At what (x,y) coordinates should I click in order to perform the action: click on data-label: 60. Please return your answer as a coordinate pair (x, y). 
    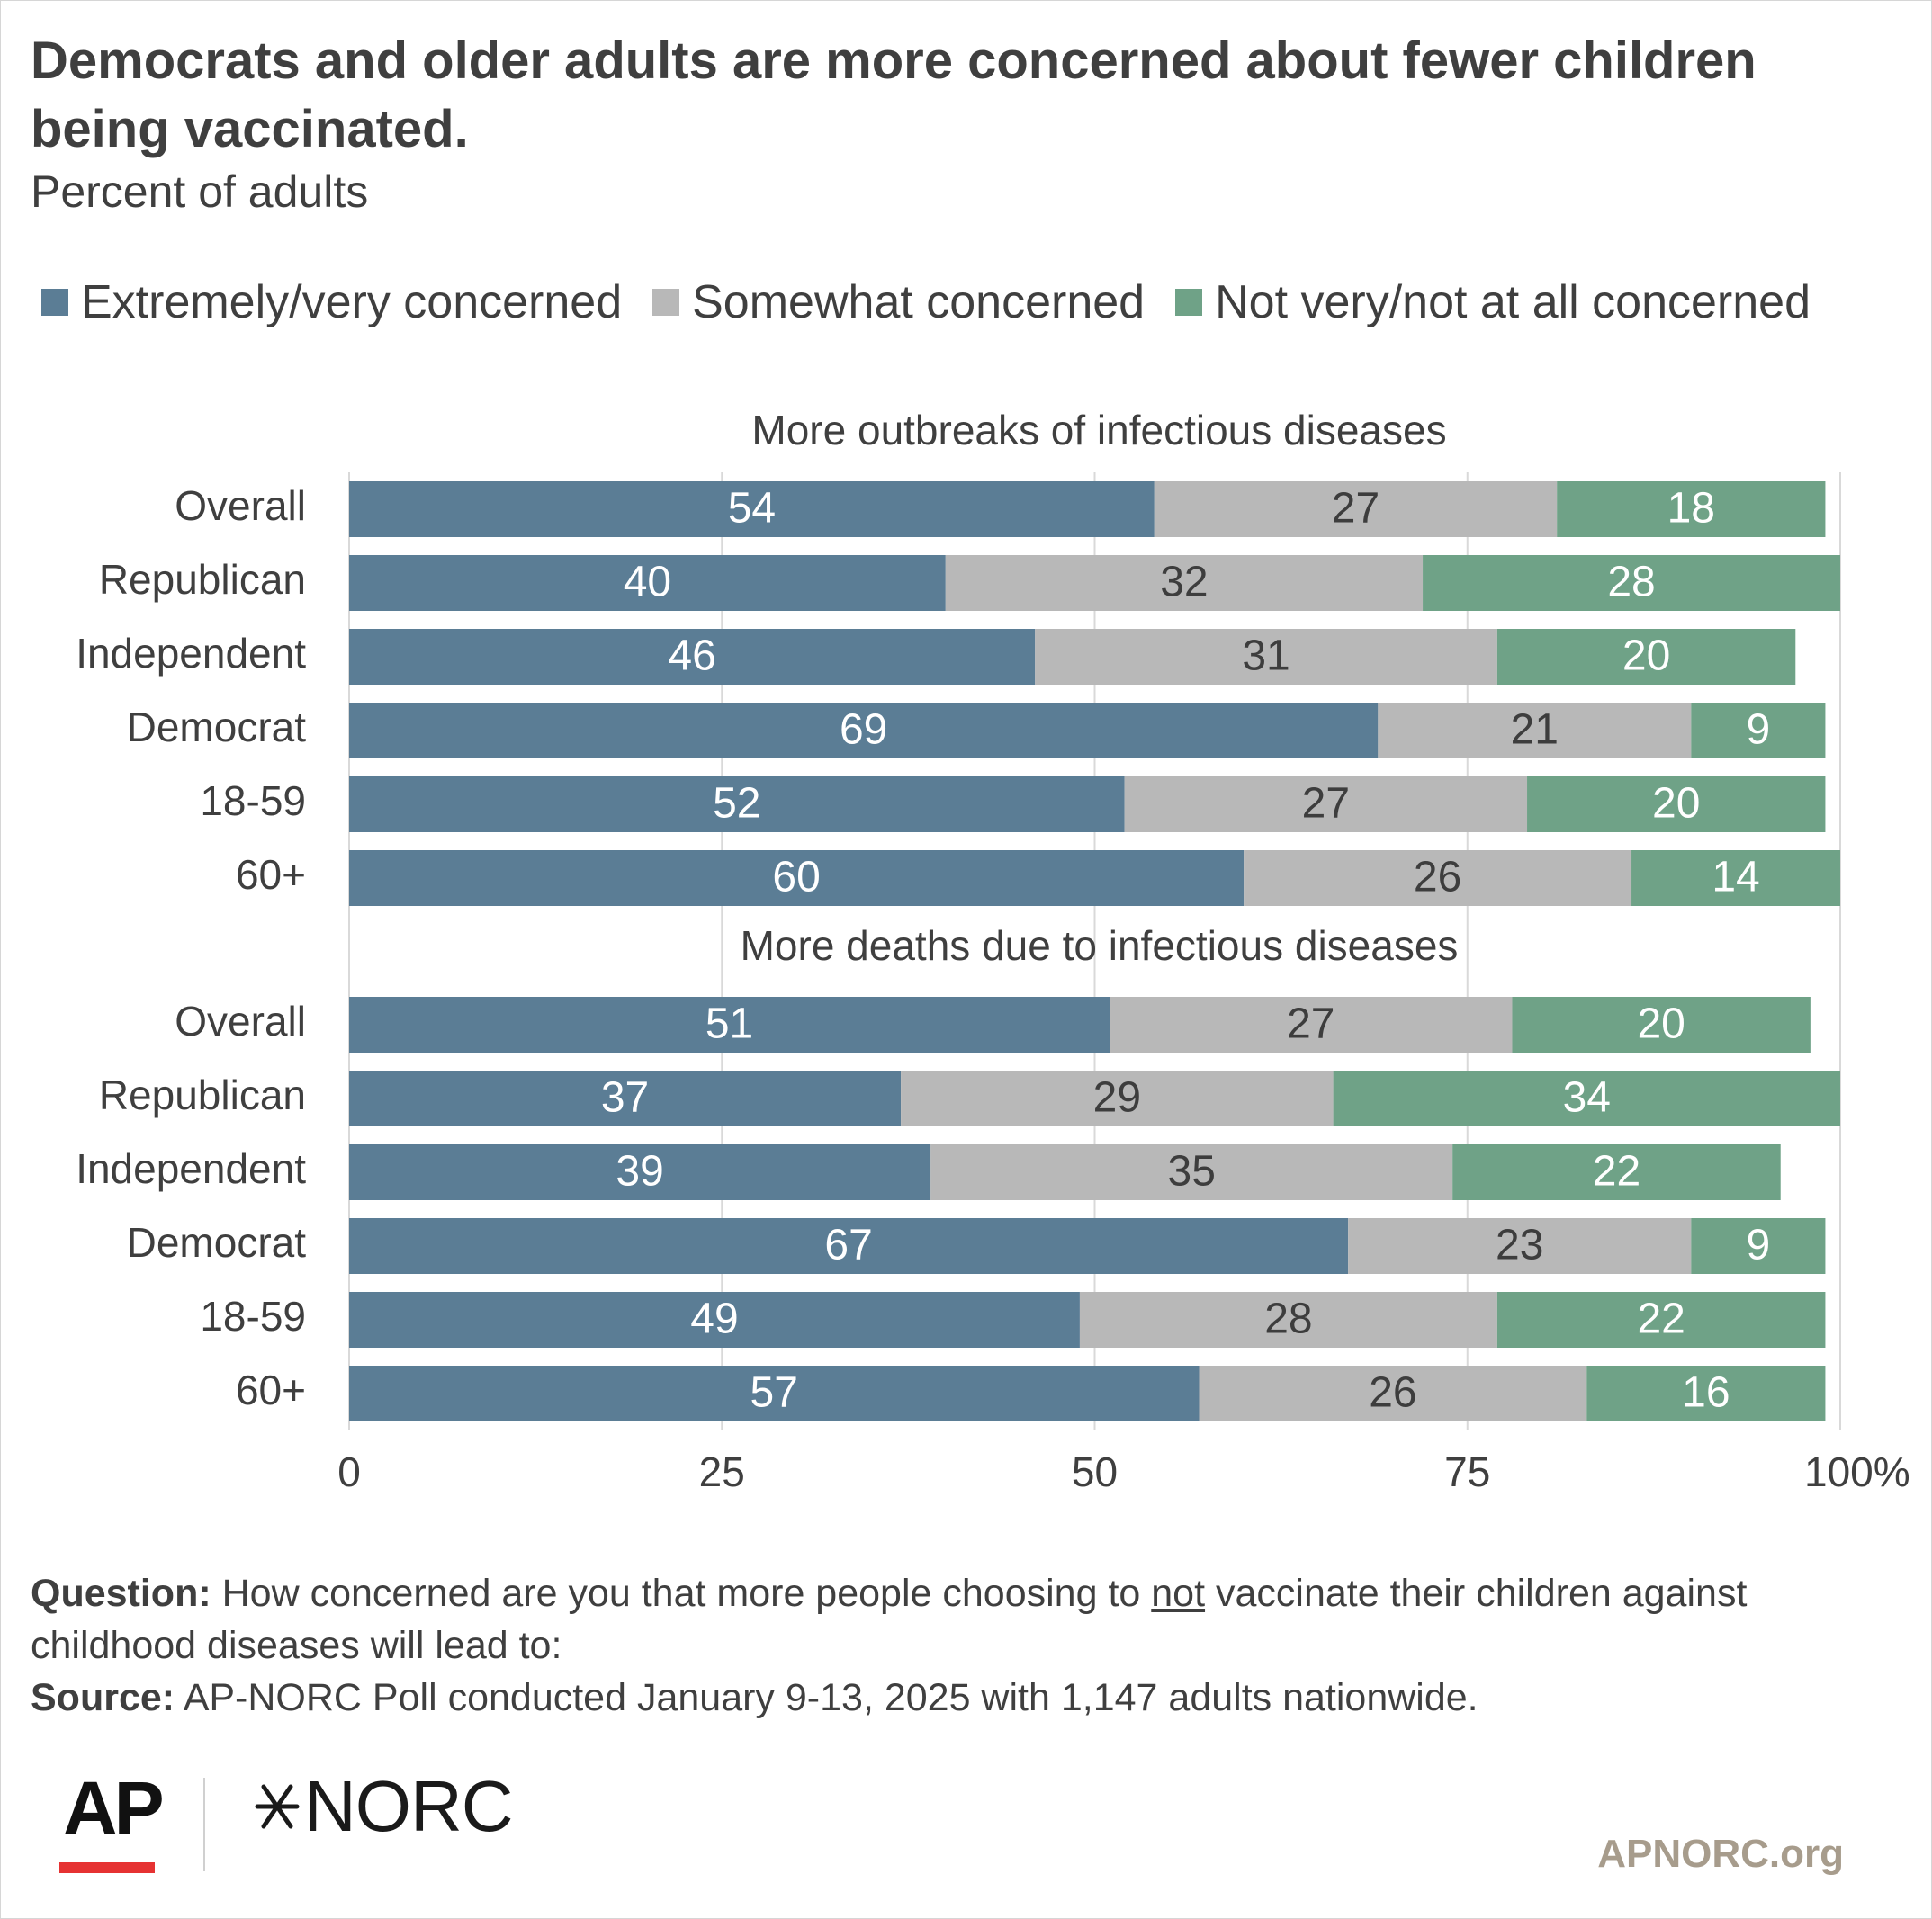
    Looking at the image, I should click on (796, 877).